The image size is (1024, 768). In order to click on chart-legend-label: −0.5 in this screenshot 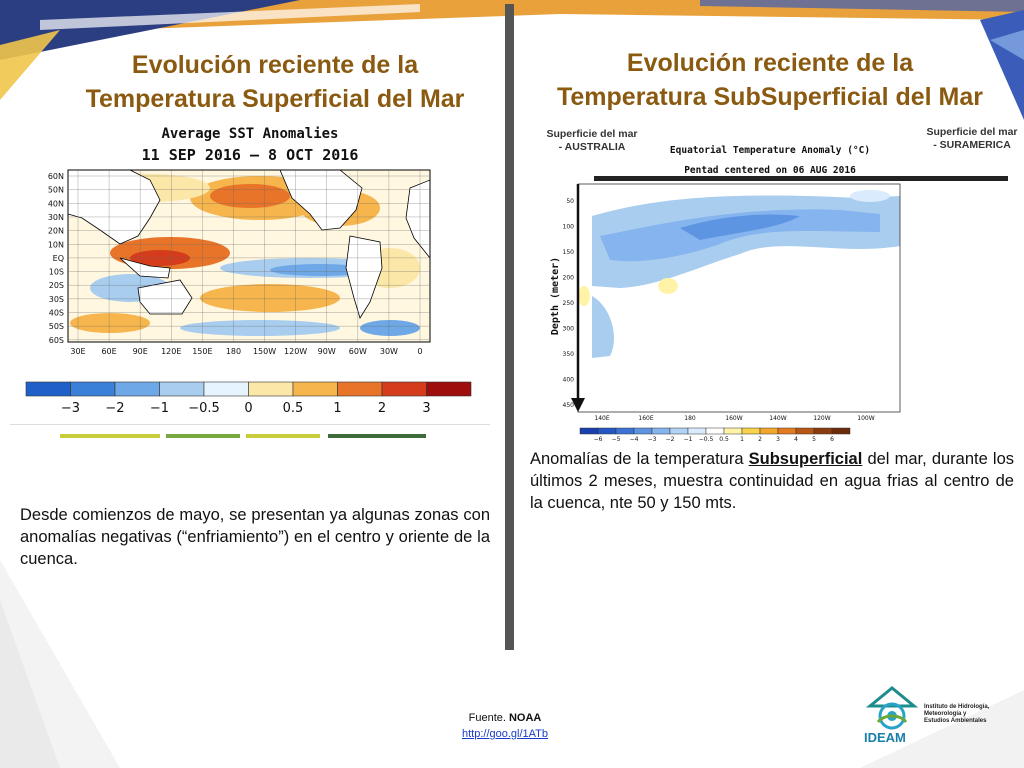, I will do `click(706, 439)`.